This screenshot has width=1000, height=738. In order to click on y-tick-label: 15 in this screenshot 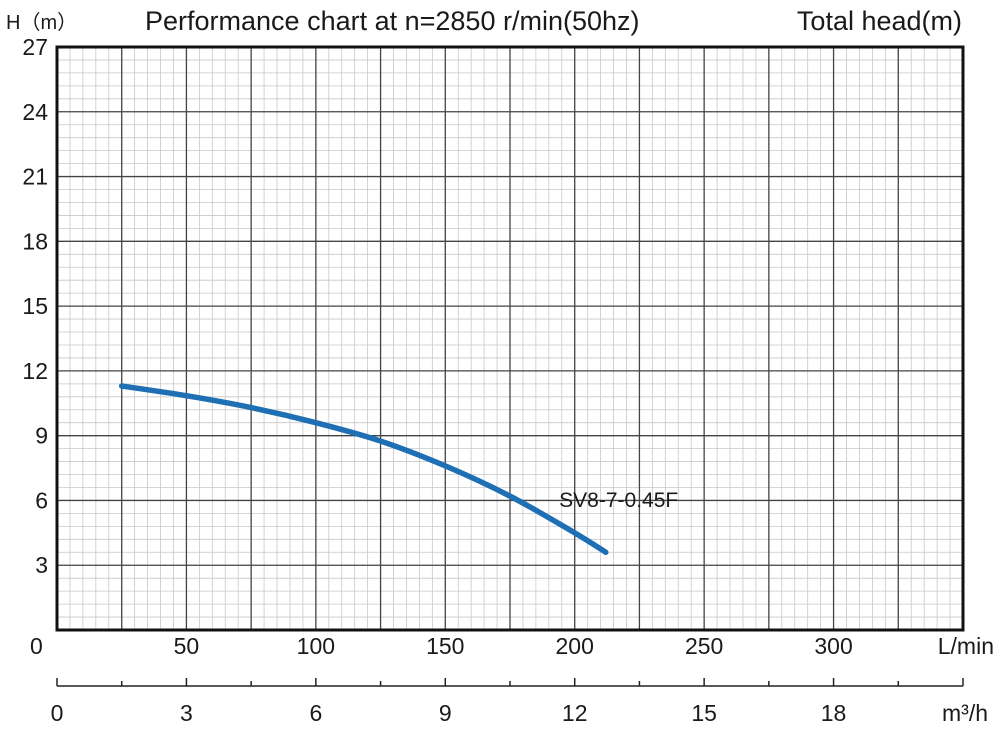, I will do `click(35, 306)`.